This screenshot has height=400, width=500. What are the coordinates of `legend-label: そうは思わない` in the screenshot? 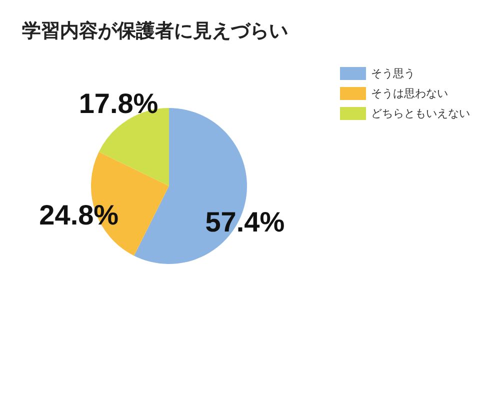 It's located at (409, 93).